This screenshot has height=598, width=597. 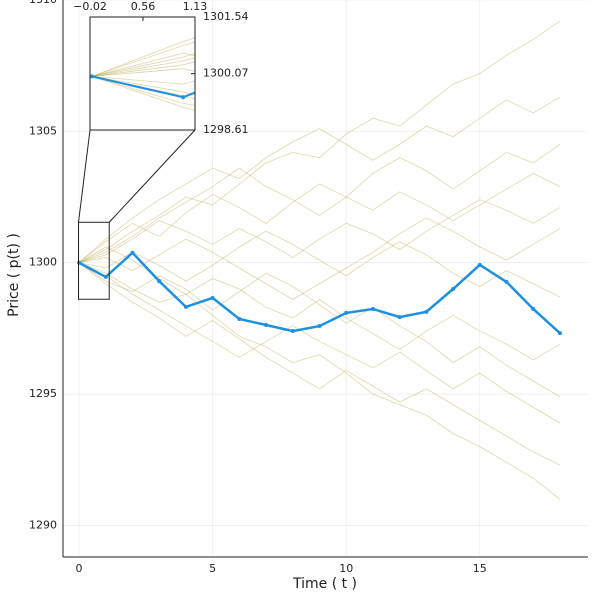 What do you see at coordinates (226, 129) in the screenshot?
I see `inset-y-tick-label: 1298.61` at bounding box center [226, 129].